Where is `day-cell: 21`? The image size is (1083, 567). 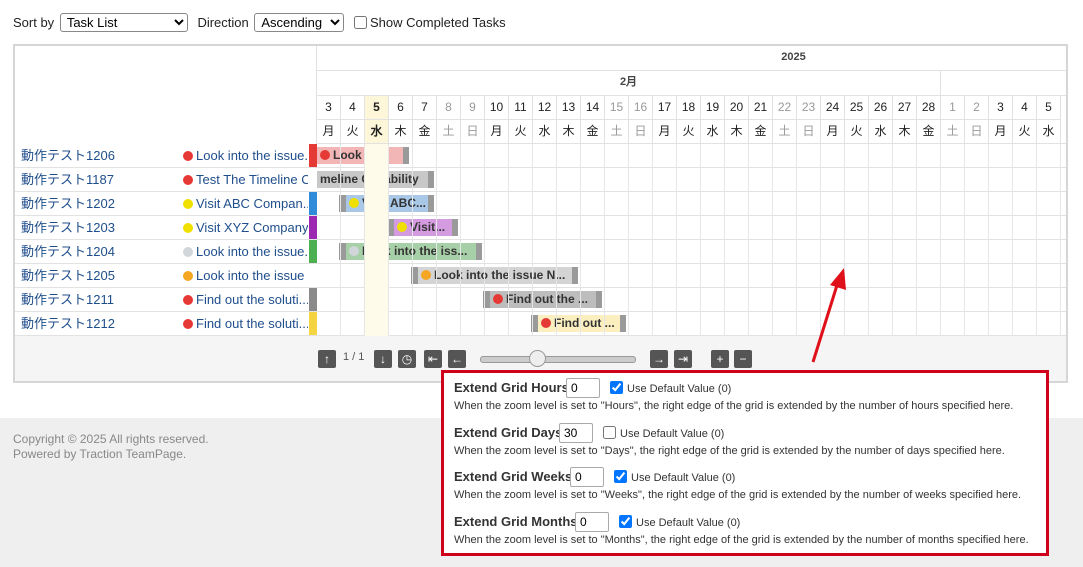 day-cell: 21 is located at coordinates (761, 108).